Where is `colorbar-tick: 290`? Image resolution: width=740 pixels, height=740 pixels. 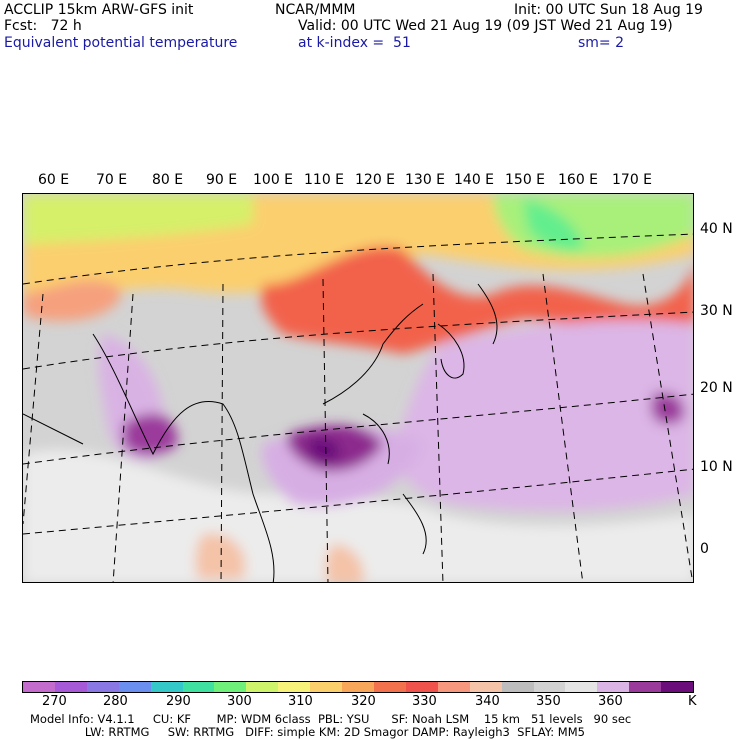 colorbar-tick: 290 is located at coordinates (178, 701).